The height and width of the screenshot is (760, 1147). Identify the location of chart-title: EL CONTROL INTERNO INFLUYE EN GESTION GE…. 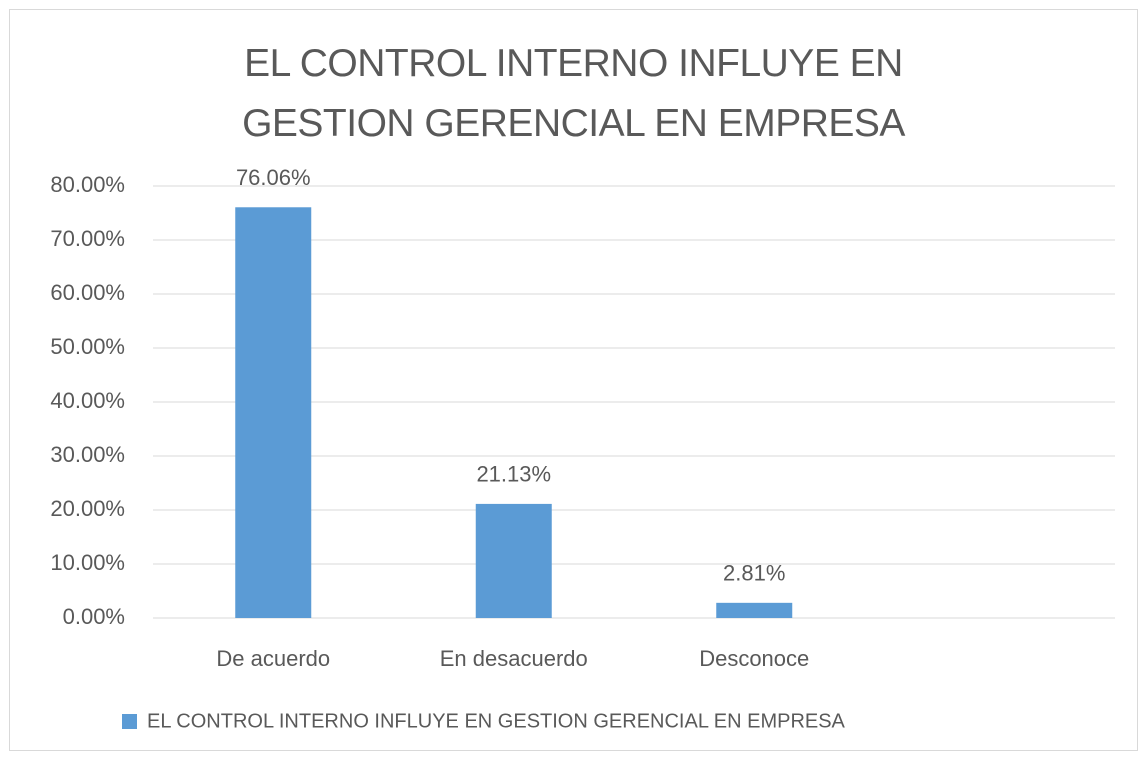
(573, 93).